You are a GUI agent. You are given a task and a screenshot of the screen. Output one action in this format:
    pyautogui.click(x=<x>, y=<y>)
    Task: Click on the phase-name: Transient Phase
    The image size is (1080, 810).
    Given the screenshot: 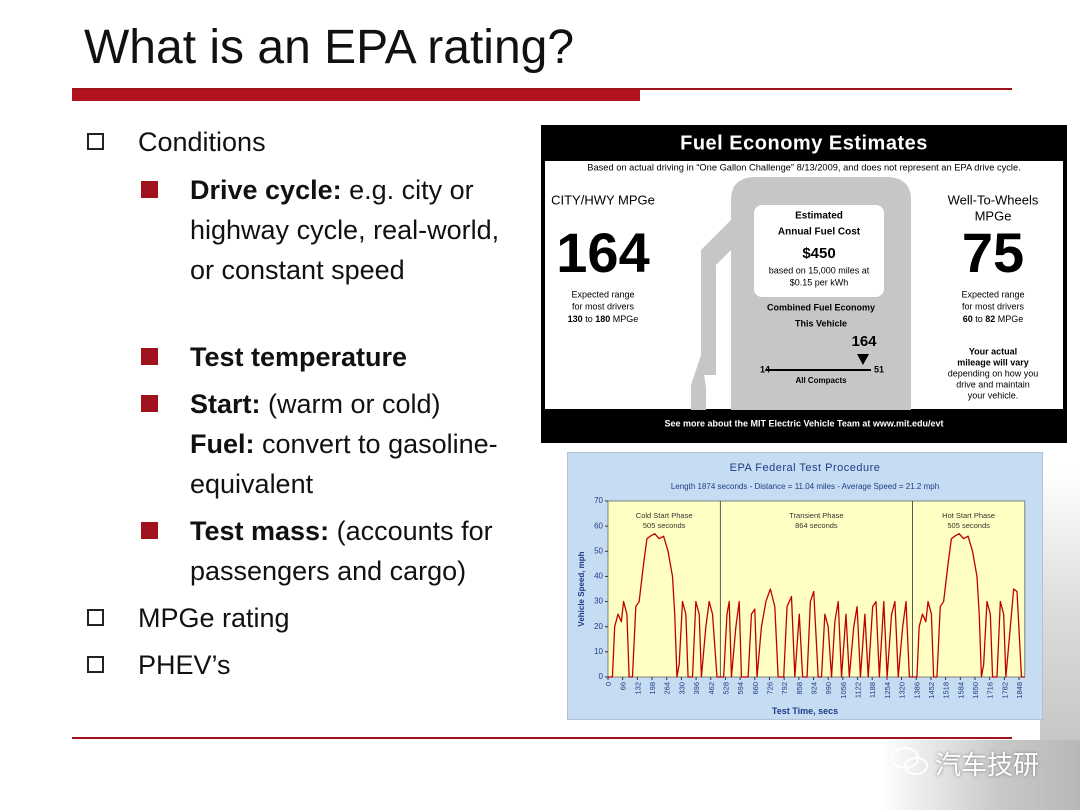 What is the action you would take?
    pyautogui.click(x=816, y=515)
    